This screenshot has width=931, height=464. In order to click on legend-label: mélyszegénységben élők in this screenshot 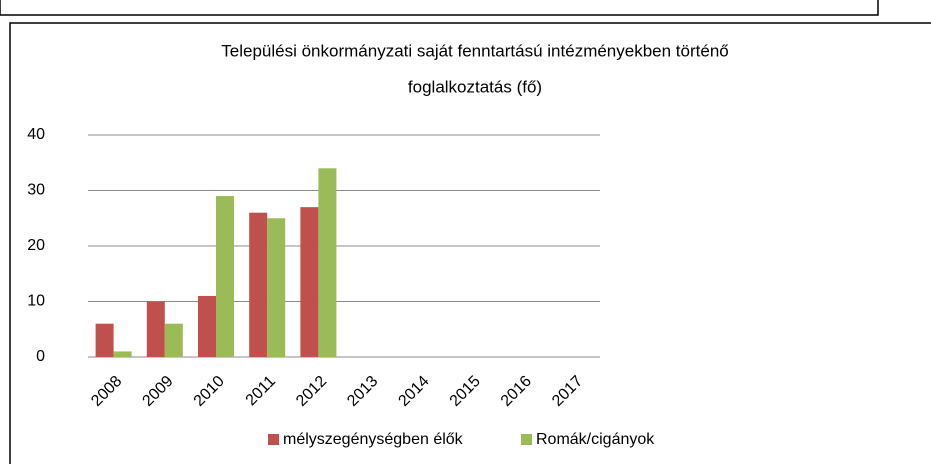, I will do `click(373, 439)`.